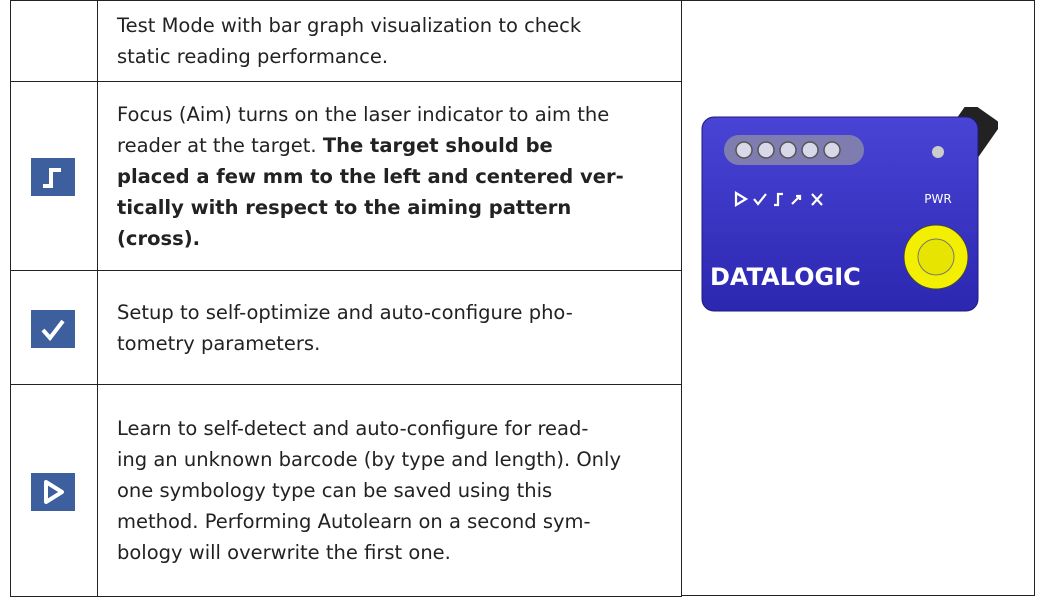 The height and width of the screenshot is (597, 1045). I want to click on power-label: PWR, so click(937, 199).